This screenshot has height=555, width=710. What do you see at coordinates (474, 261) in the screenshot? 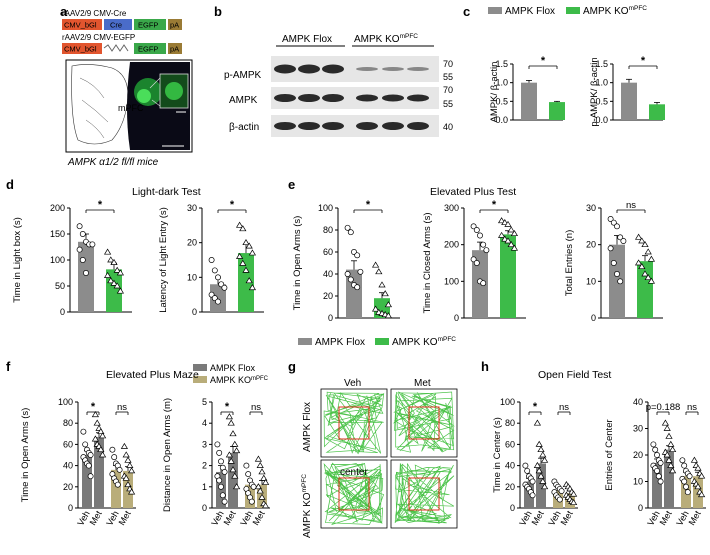
I see `chart-e2: 0 100 200 300 Time in Closed Arms (s) *` at bounding box center [474, 261].